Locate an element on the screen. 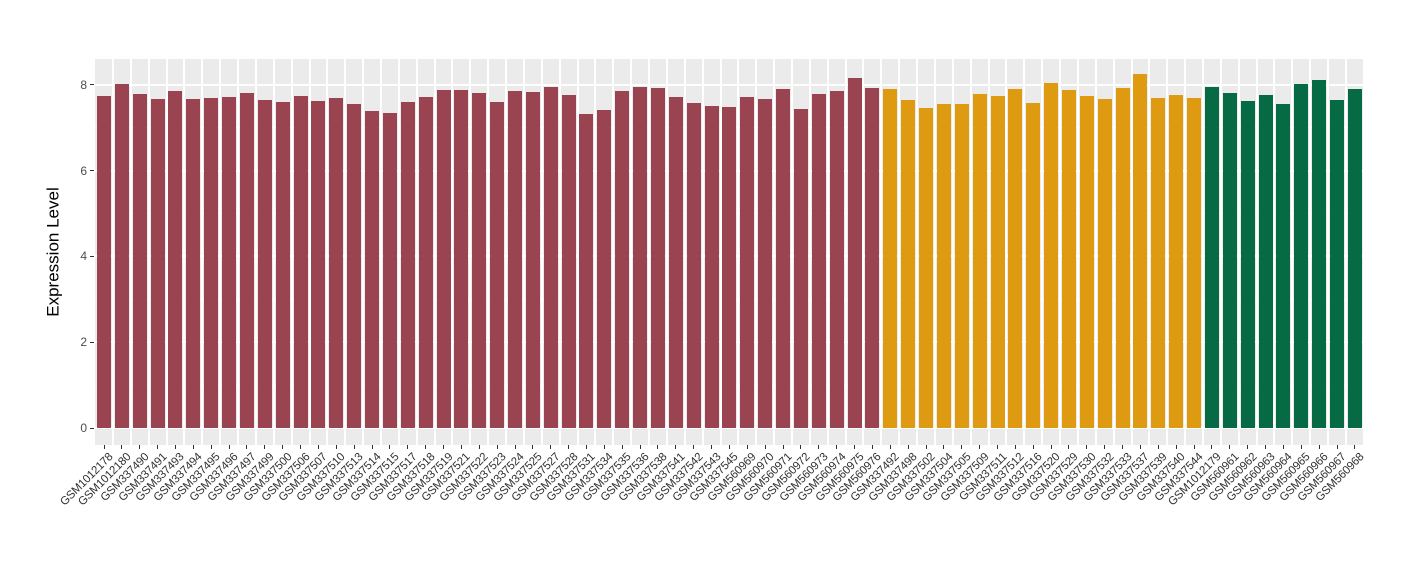 The width and height of the screenshot is (1420, 580). y-tick-label: 2 is located at coordinates (83, 342).